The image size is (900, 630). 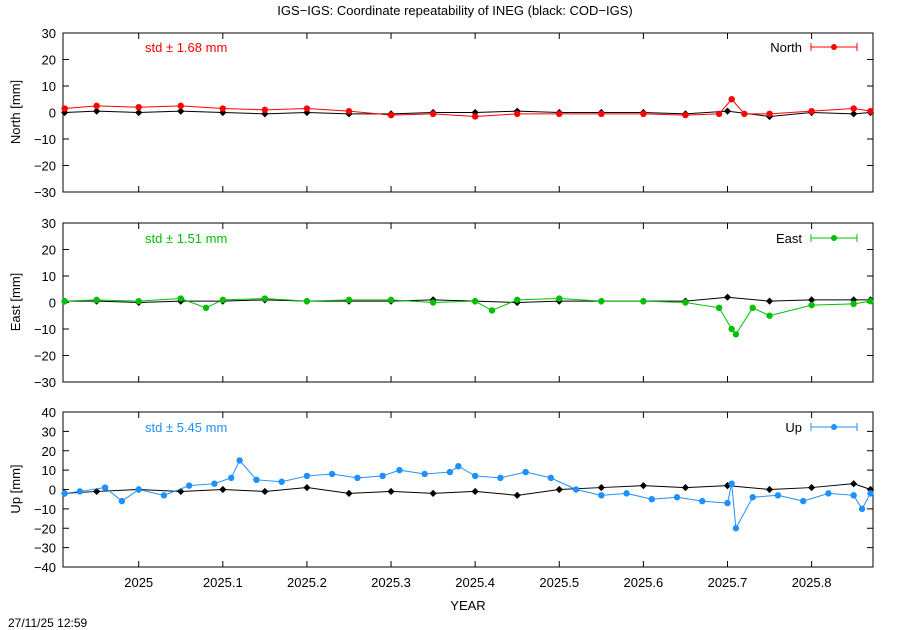 I want to click on east-std-label: std ± 1.51 mm, so click(x=186, y=238).